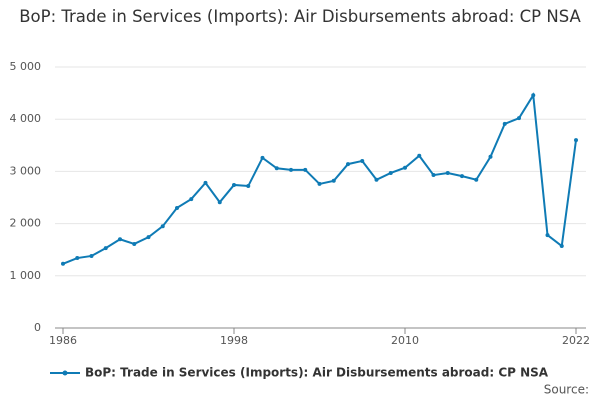 The width and height of the screenshot is (600, 400). Describe the element at coordinates (566, 390) in the screenshot. I see `source: Source:` at that location.